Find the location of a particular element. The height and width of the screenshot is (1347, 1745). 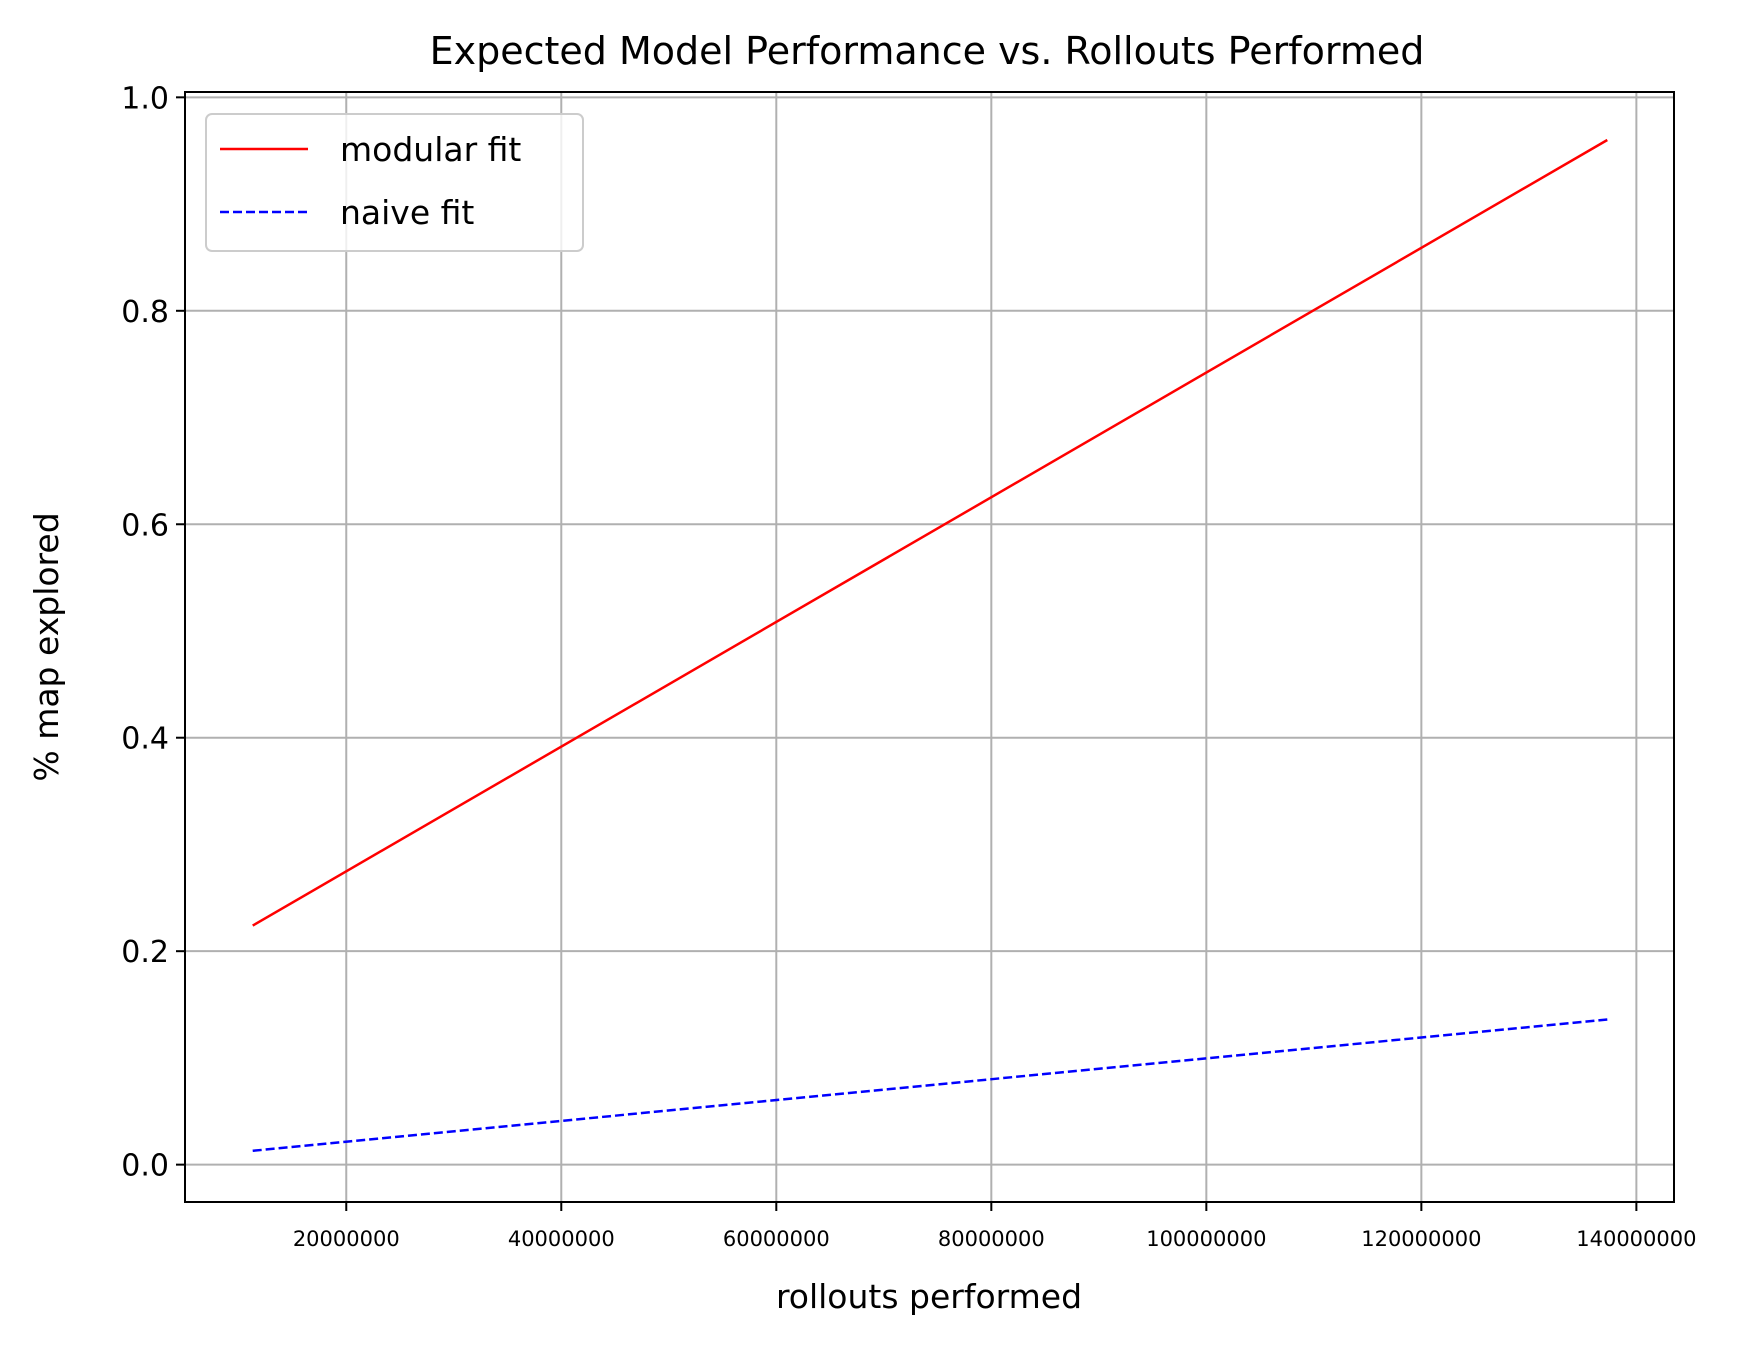

legend: modular fit naive fit is located at coordinates (394, 182).